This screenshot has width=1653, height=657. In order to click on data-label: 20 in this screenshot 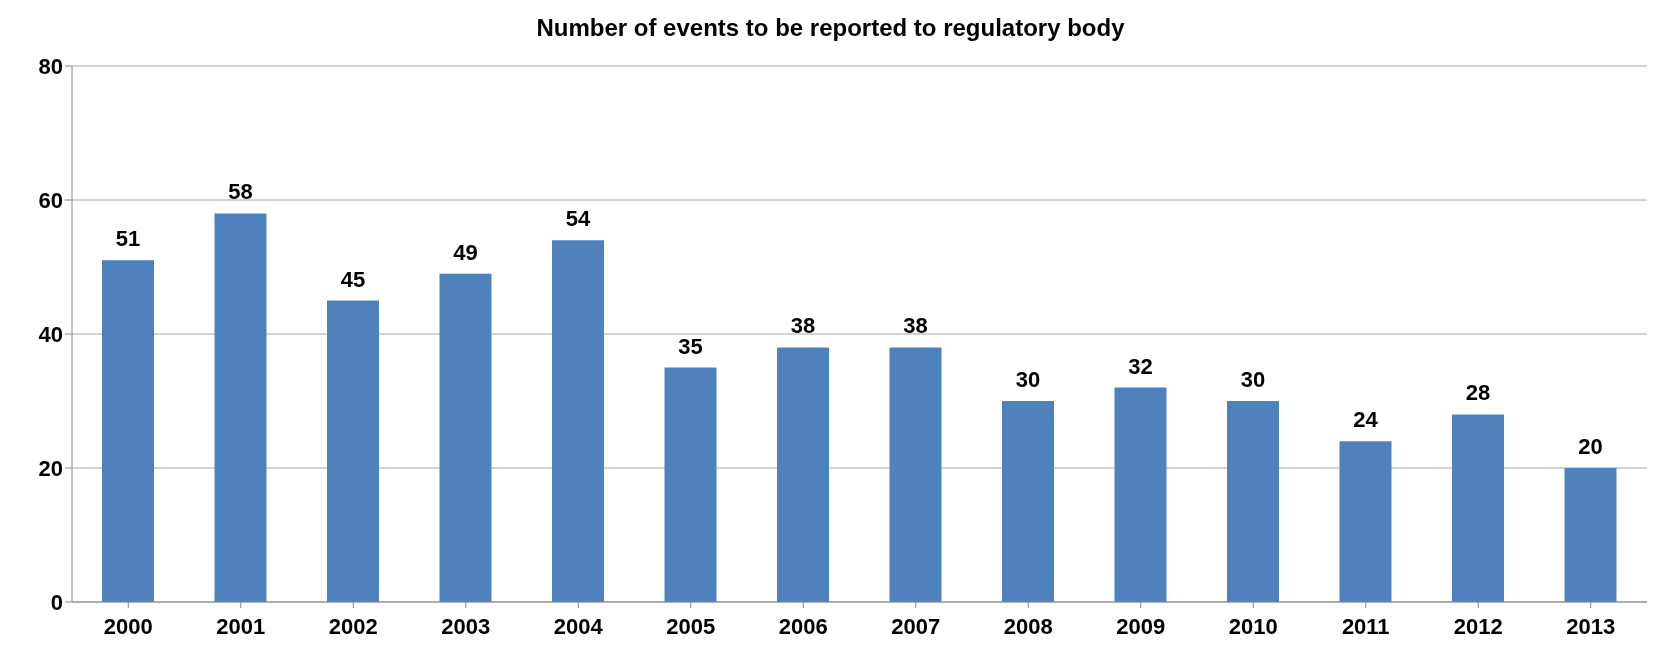, I will do `click(1590, 446)`.